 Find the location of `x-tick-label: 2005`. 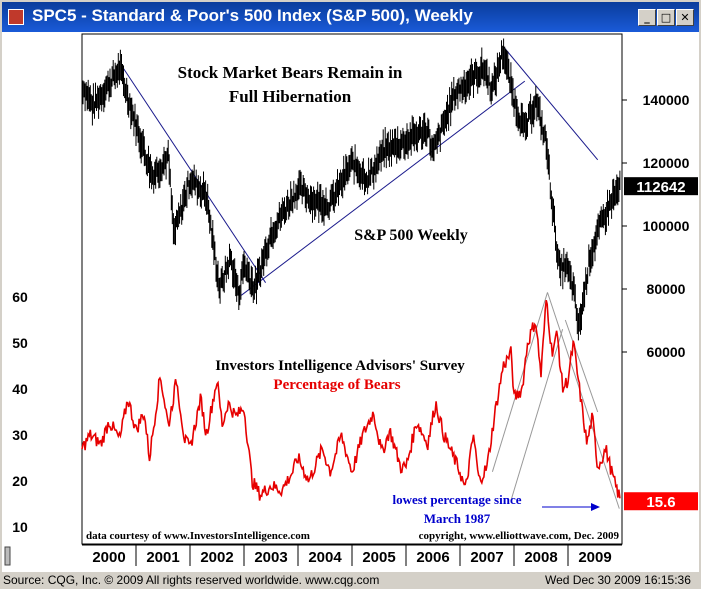

x-tick-label: 2005 is located at coordinates (378, 557).